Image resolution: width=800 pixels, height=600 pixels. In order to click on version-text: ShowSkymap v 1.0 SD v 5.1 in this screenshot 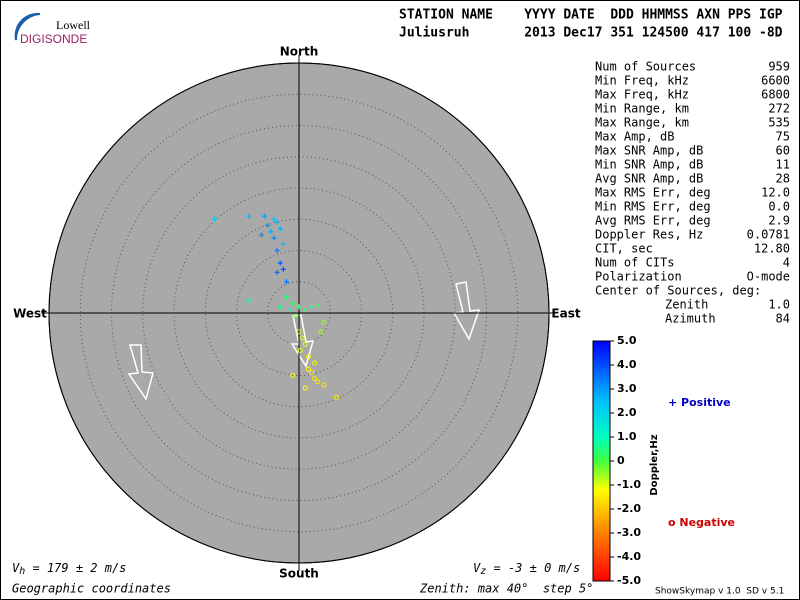, I will do `click(719, 592)`.